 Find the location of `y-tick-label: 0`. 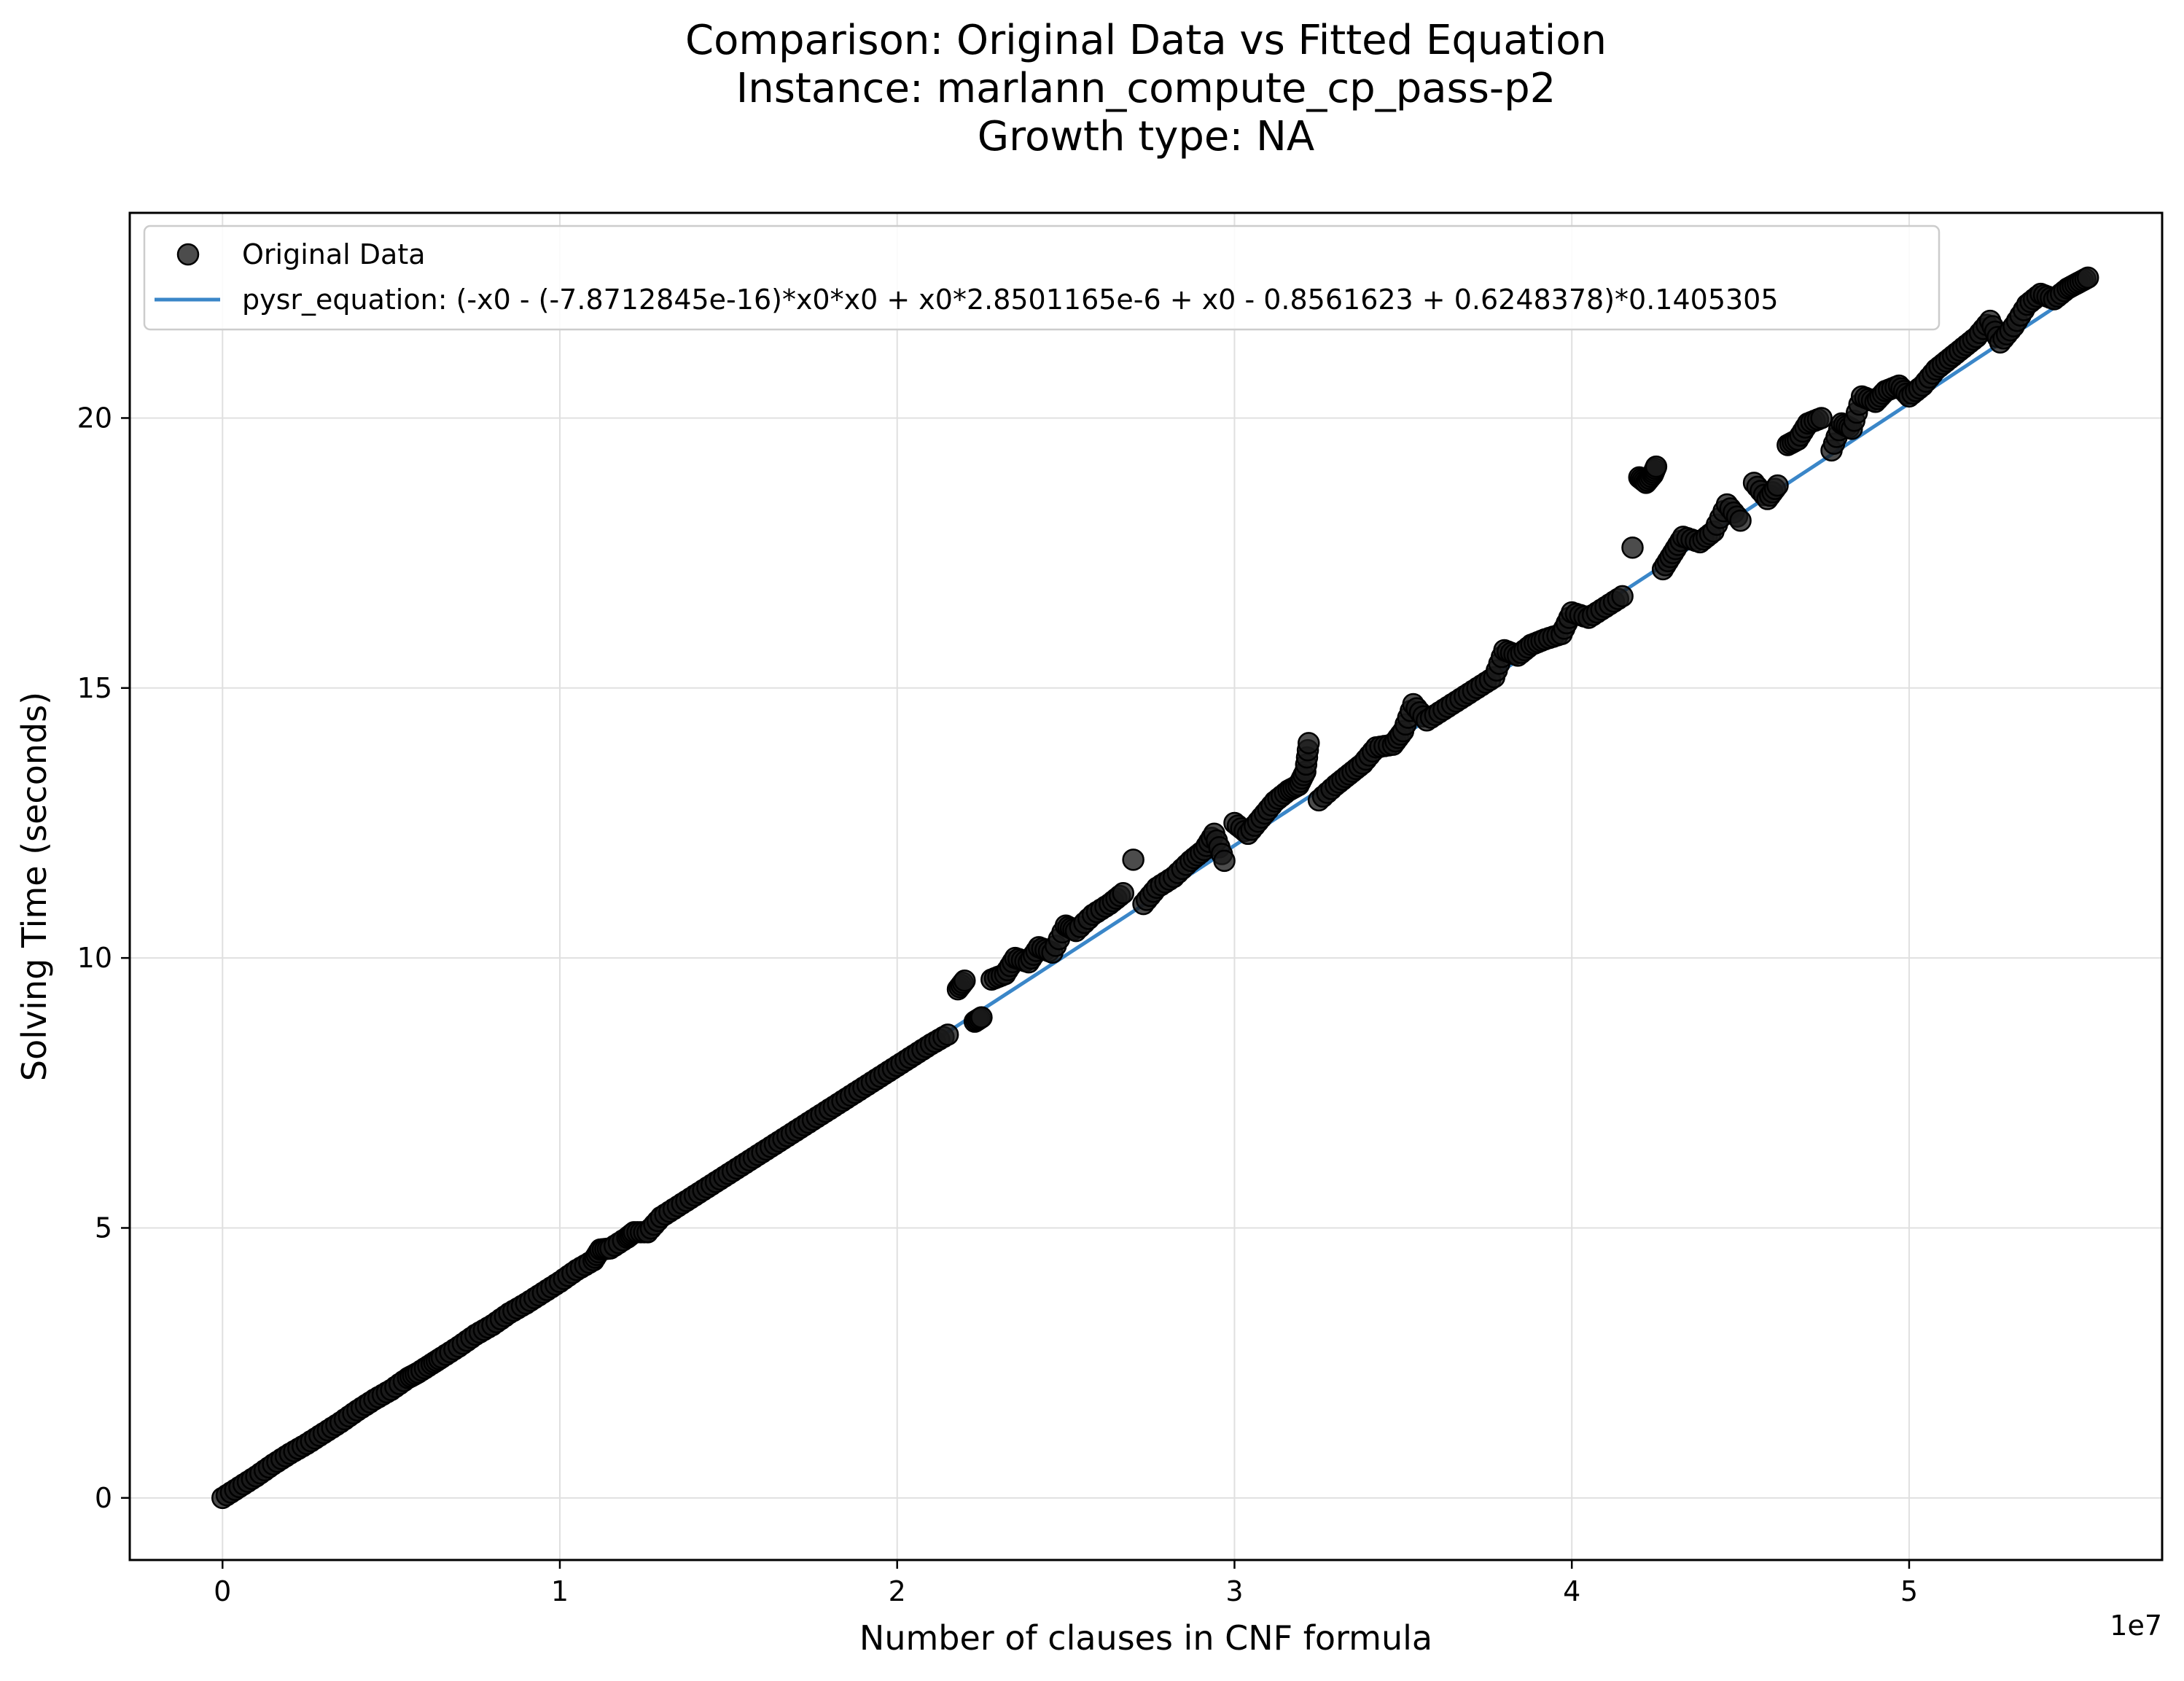

y-tick-label: 0 is located at coordinates (103, 1498).